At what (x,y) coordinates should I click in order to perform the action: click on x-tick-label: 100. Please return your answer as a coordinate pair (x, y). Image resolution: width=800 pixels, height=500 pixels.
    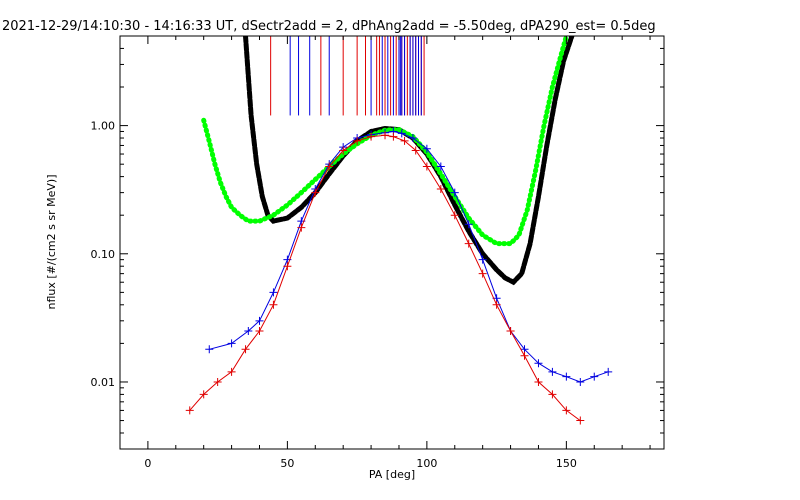
    Looking at the image, I should click on (426, 463).